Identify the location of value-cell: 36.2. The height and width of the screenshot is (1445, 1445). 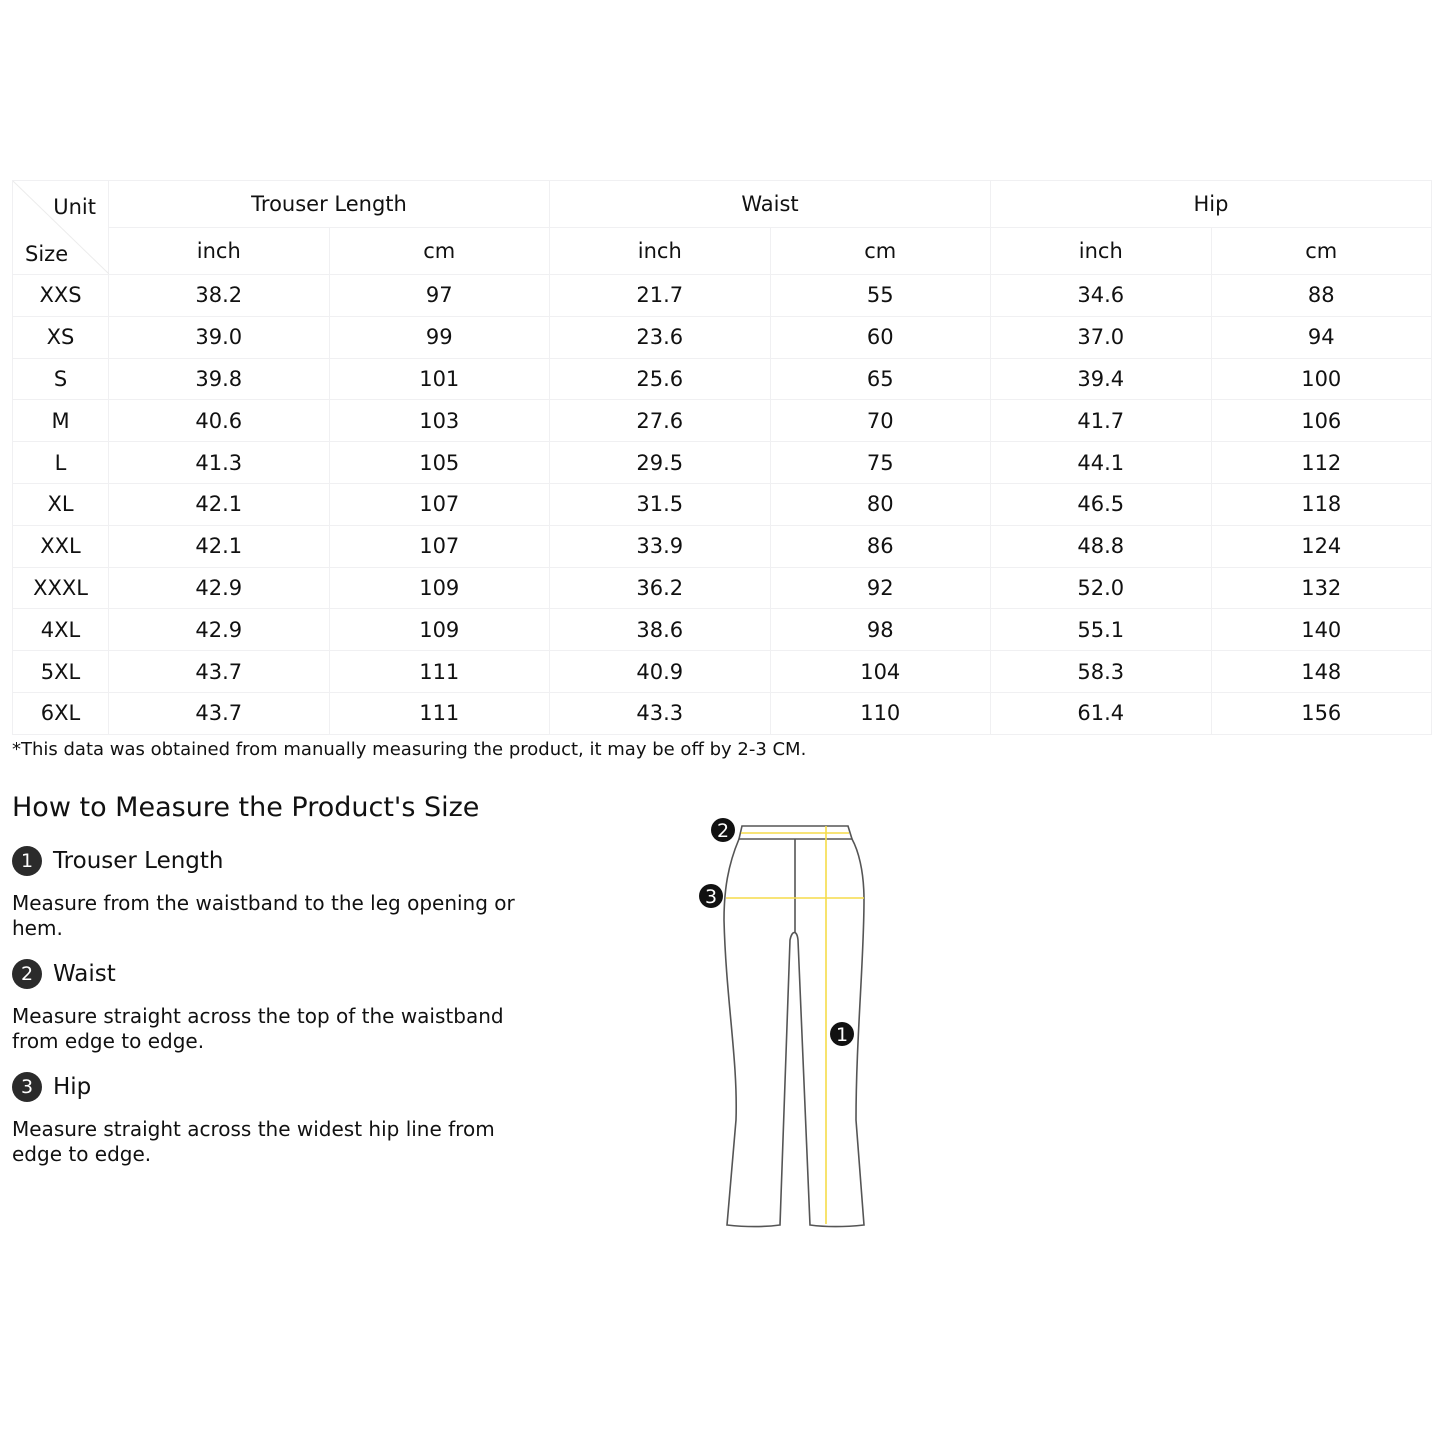
(660, 588).